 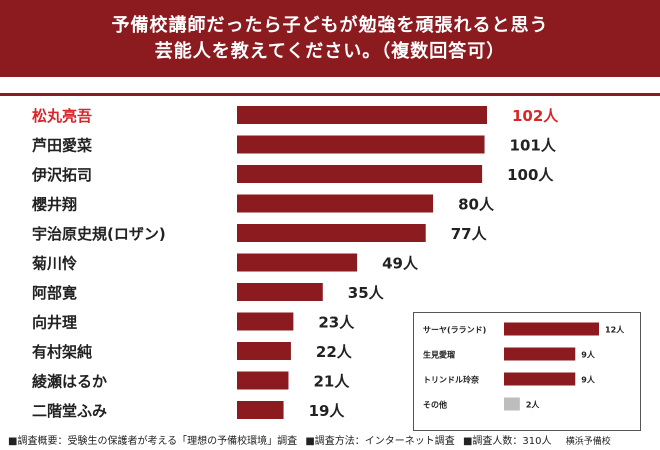 What do you see at coordinates (615, 330) in the screenshot?
I see `inset-value-label: 12人` at bounding box center [615, 330].